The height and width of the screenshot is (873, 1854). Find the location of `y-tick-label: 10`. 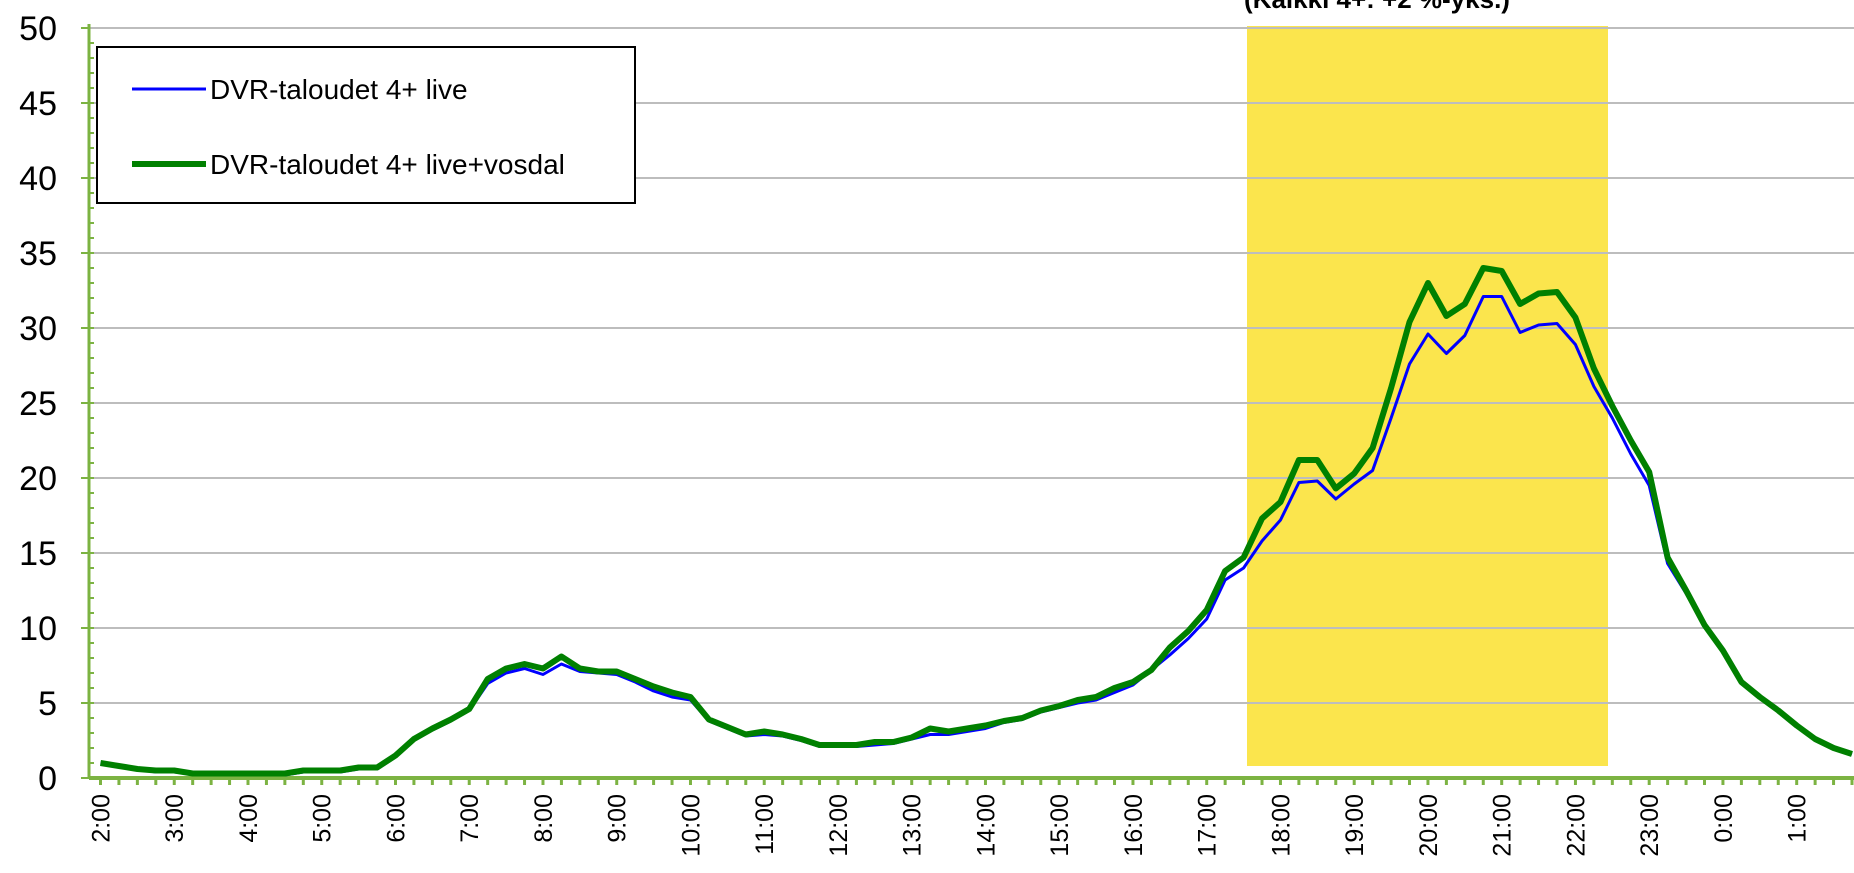

y-tick-label: 10 is located at coordinates (38, 629).